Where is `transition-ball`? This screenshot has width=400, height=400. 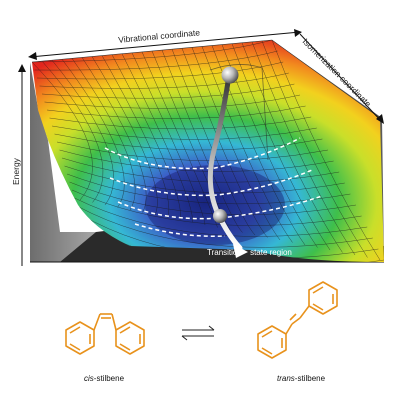 transition-ball is located at coordinates (220, 216).